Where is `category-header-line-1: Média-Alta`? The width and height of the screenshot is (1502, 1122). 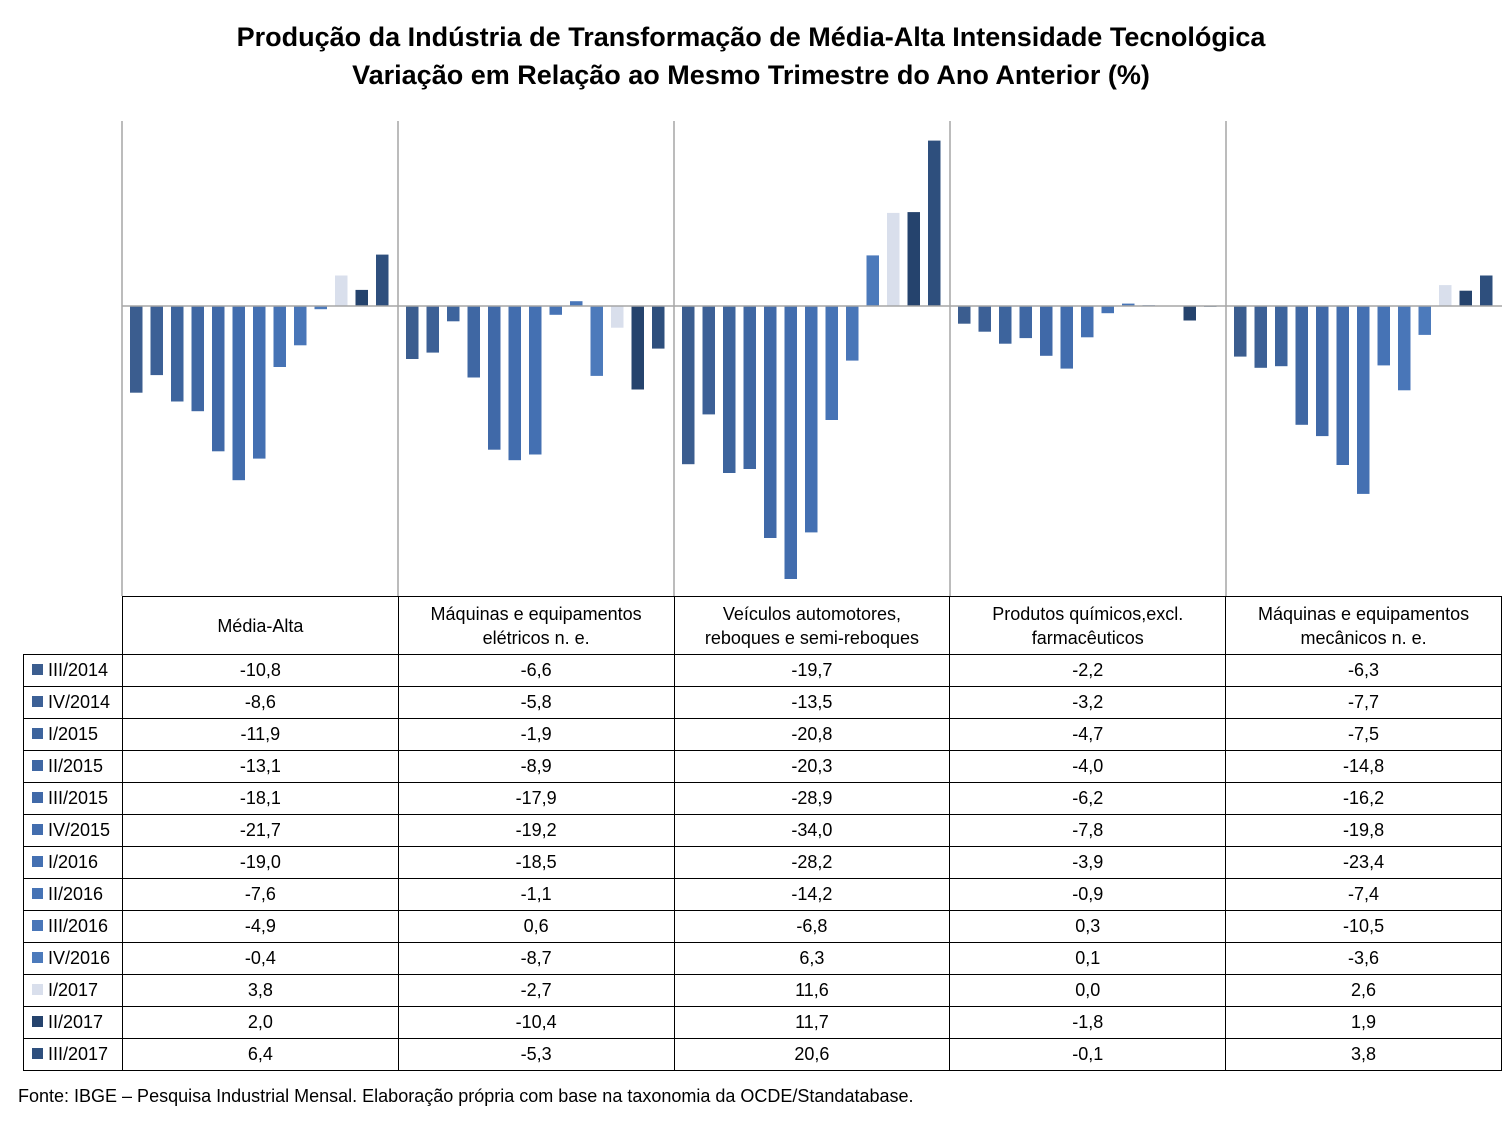
category-header-line-1: Média-Alta is located at coordinates (260, 625).